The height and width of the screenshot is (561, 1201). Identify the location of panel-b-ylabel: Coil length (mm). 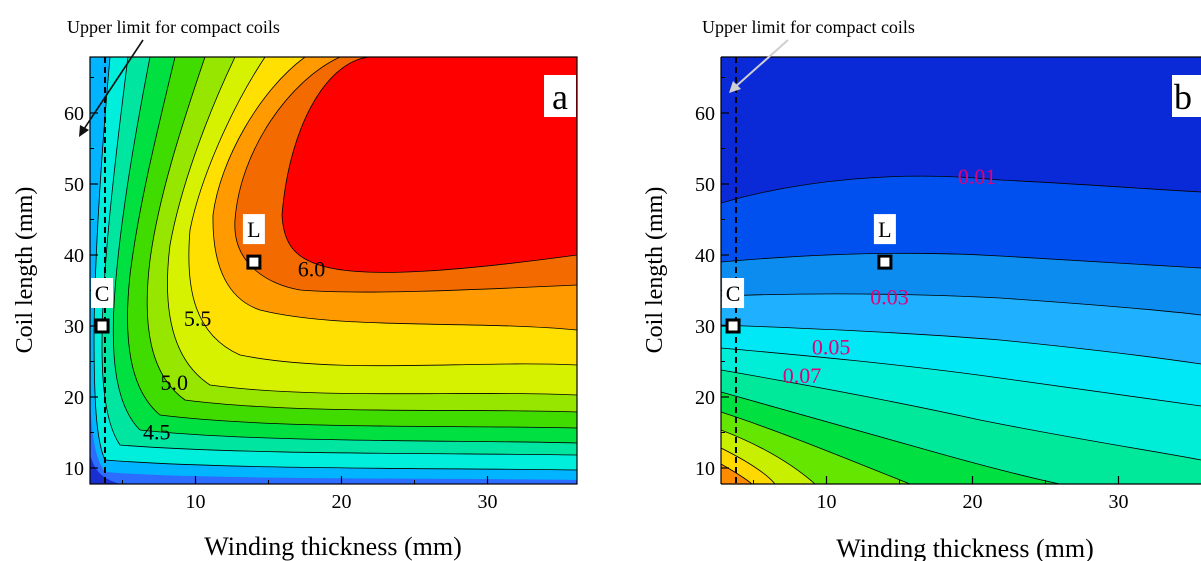
(655, 270).